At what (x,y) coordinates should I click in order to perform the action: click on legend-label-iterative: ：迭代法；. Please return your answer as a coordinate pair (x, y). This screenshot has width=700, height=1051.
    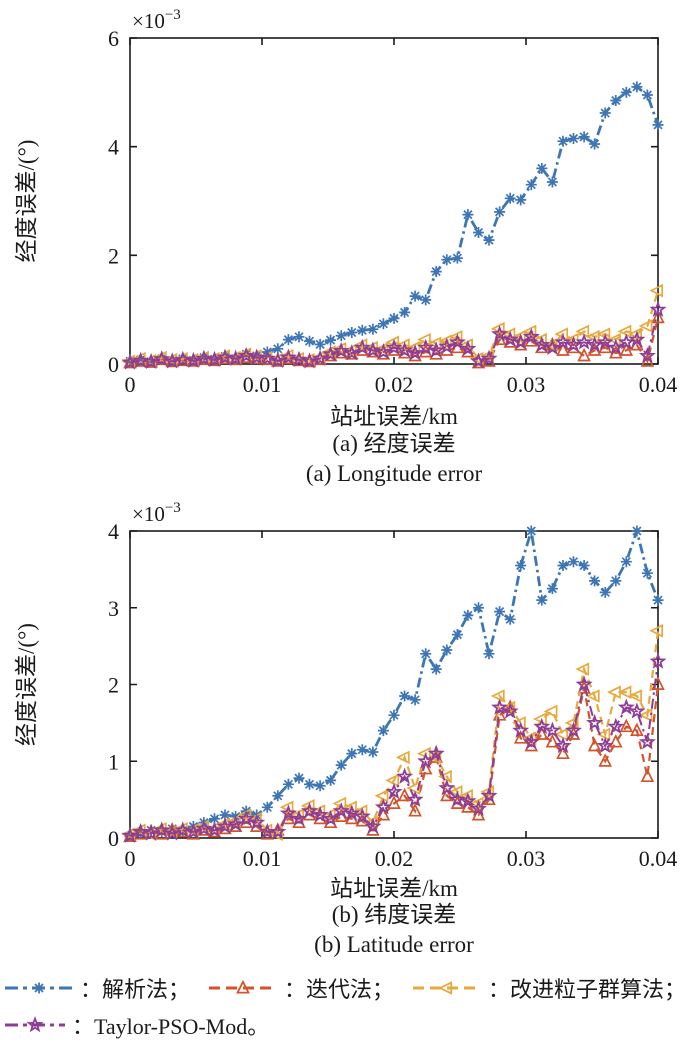
    Looking at the image, I should click on (339, 989).